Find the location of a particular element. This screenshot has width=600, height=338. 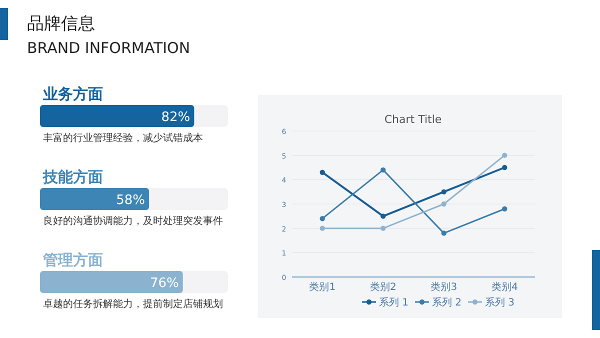

x-tick-label: 类别2 is located at coordinates (383, 287).